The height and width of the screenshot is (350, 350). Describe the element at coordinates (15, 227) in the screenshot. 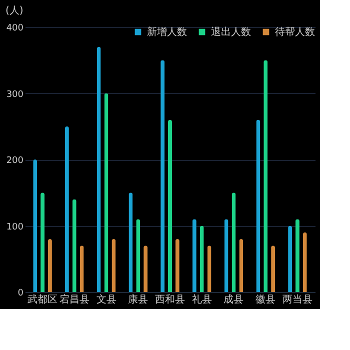

I see `y-tick-label: 100` at that location.